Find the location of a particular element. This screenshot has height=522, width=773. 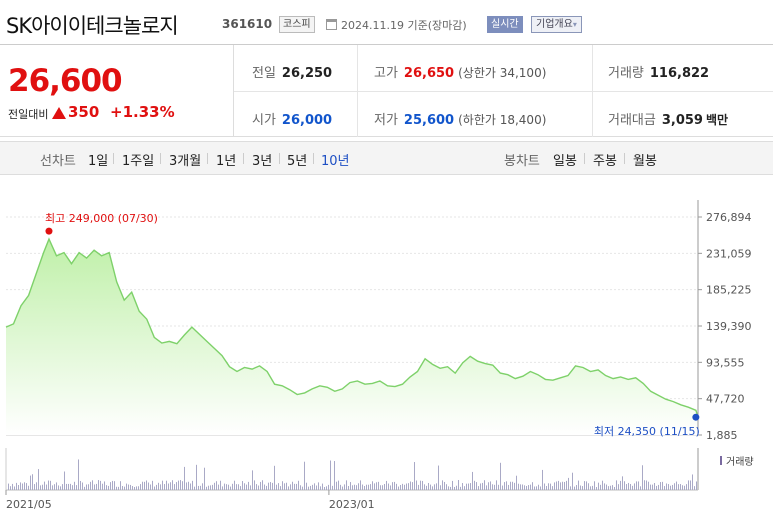

x-tick-label: 2023/01 is located at coordinates (352, 504).